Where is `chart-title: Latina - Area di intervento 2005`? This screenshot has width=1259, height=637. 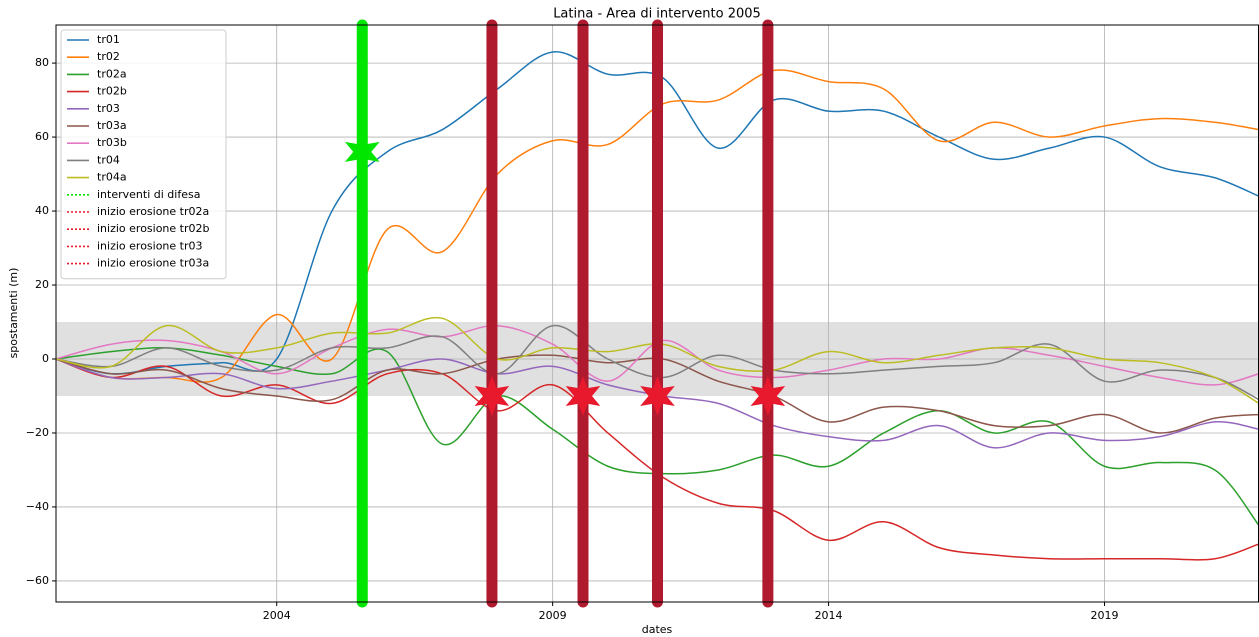 chart-title: Latina - Area di intervento 2005 is located at coordinates (657, 14).